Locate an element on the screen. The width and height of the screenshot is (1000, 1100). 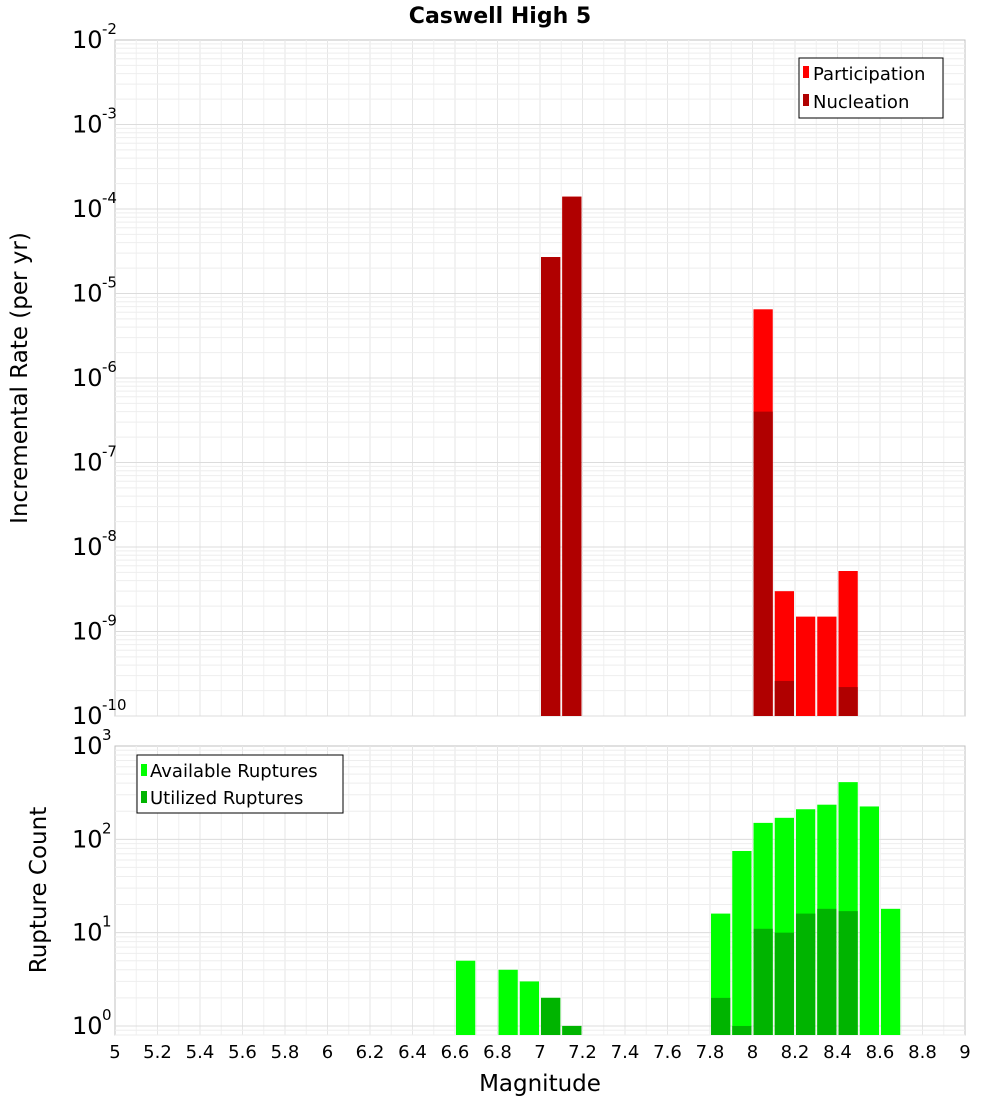
legend-label-utilized-ruptures: Utilized Ruptures is located at coordinates (226, 798).